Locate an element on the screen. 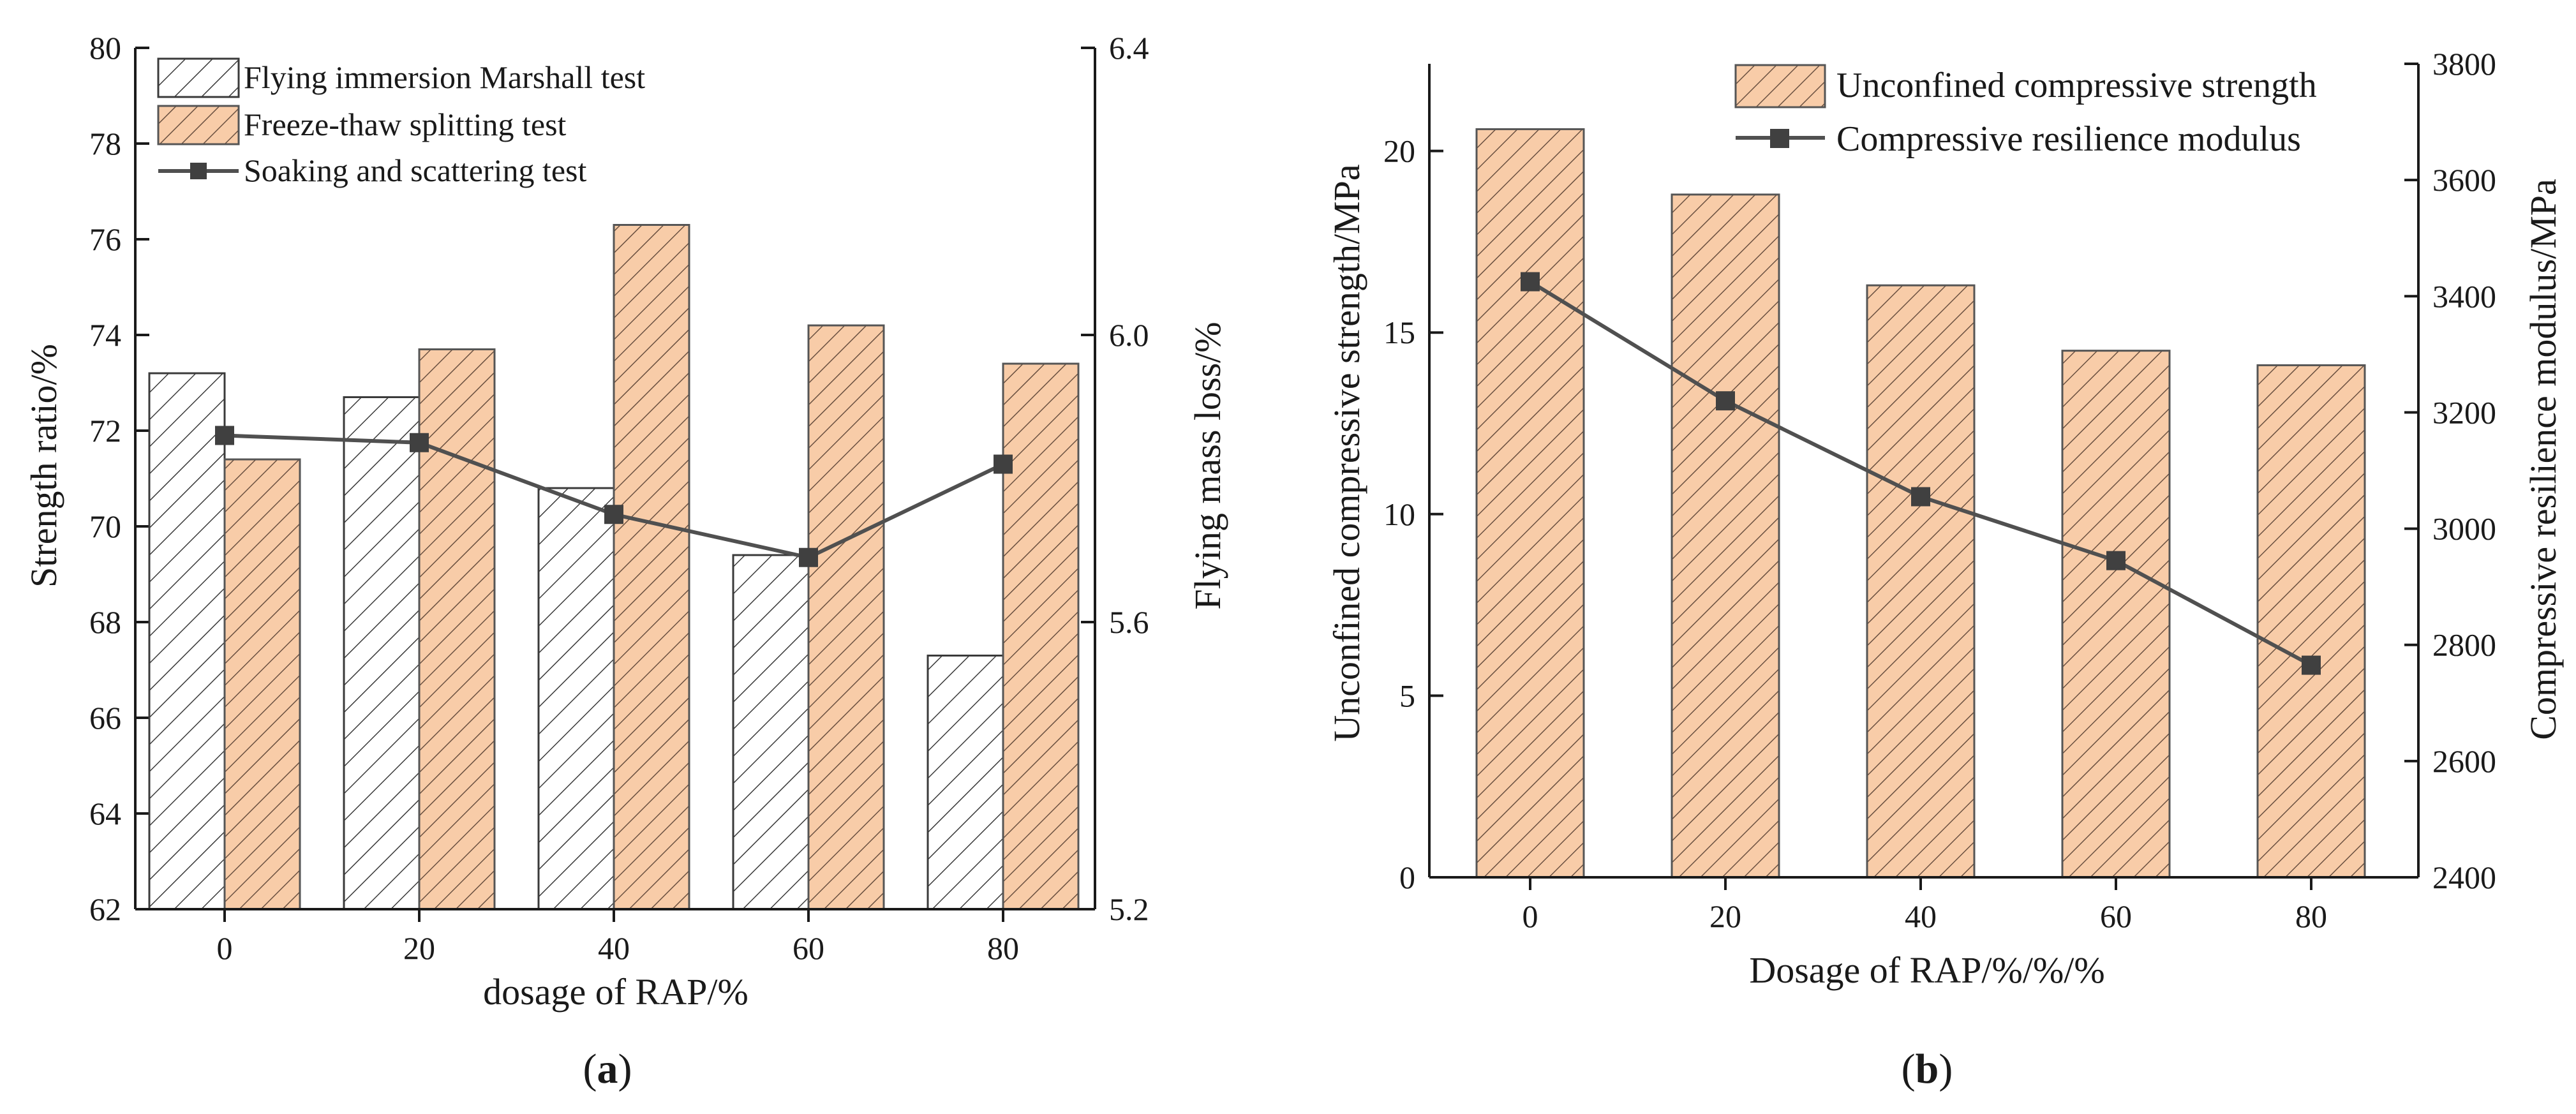 The image size is (2576, 1114). y-tick-label: 20 is located at coordinates (1399, 151).